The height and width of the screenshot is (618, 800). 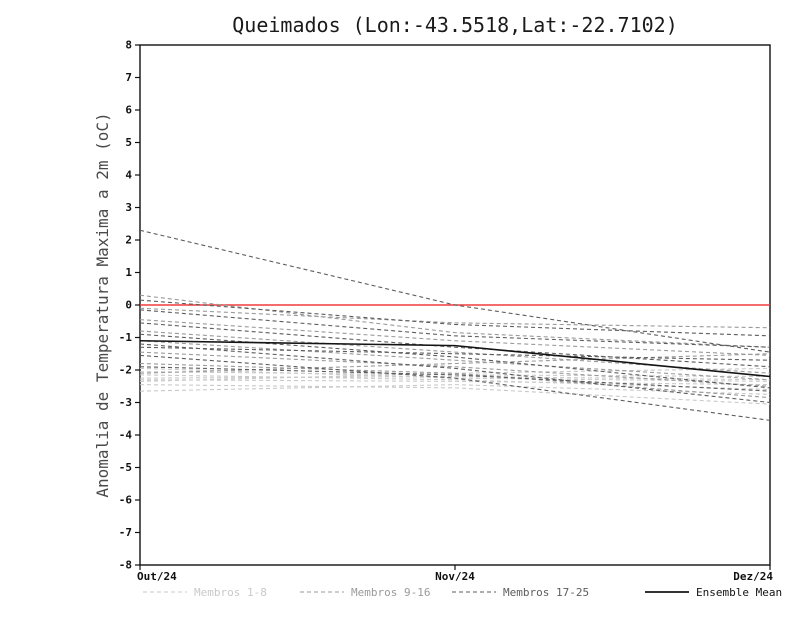 I want to click on svg-text: -6, so click(x=126, y=500).